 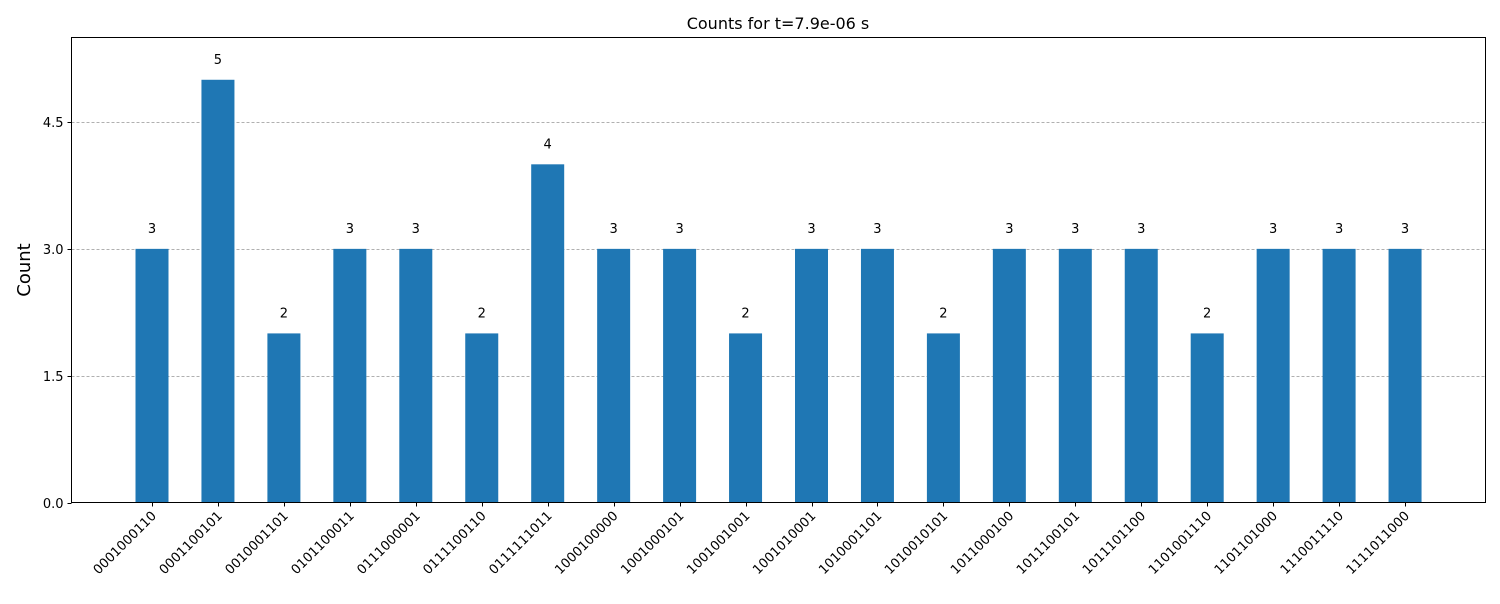 What do you see at coordinates (24, 269) in the screenshot?
I see `y-axis-label: Count` at bounding box center [24, 269].